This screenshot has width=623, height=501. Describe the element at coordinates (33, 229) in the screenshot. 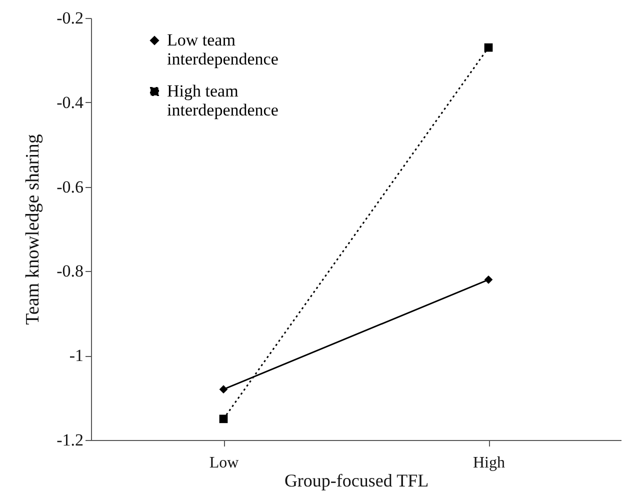

I see `y-axis-title: Team knowledge sharing` at that location.